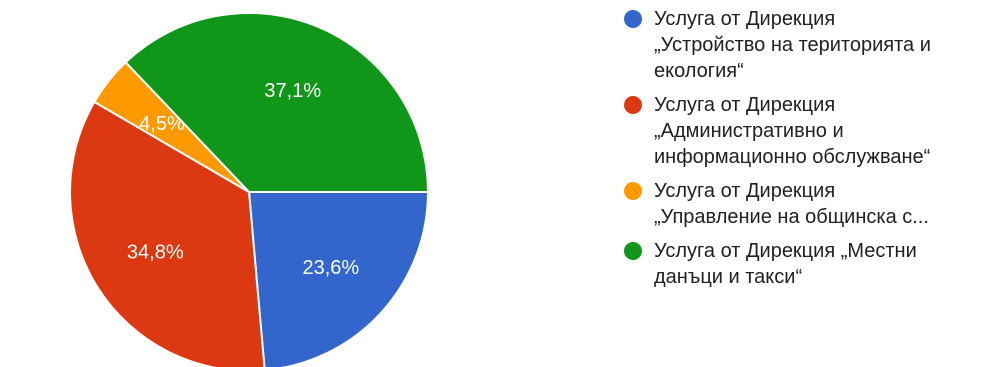 This screenshot has height=367, width=990. What do you see at coordinates (699, 71) in the screenshot?
I see `legend-label-line: екология“` at bounding box center [699, 71].